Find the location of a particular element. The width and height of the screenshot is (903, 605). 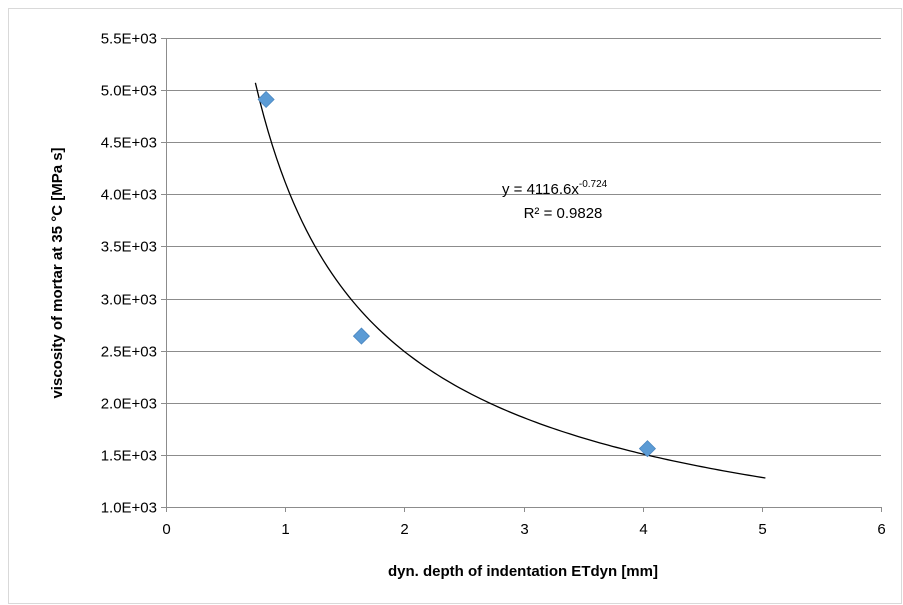

trendline-equation: y = 4116.6x-0.724 is located at coordinates (555, 188).